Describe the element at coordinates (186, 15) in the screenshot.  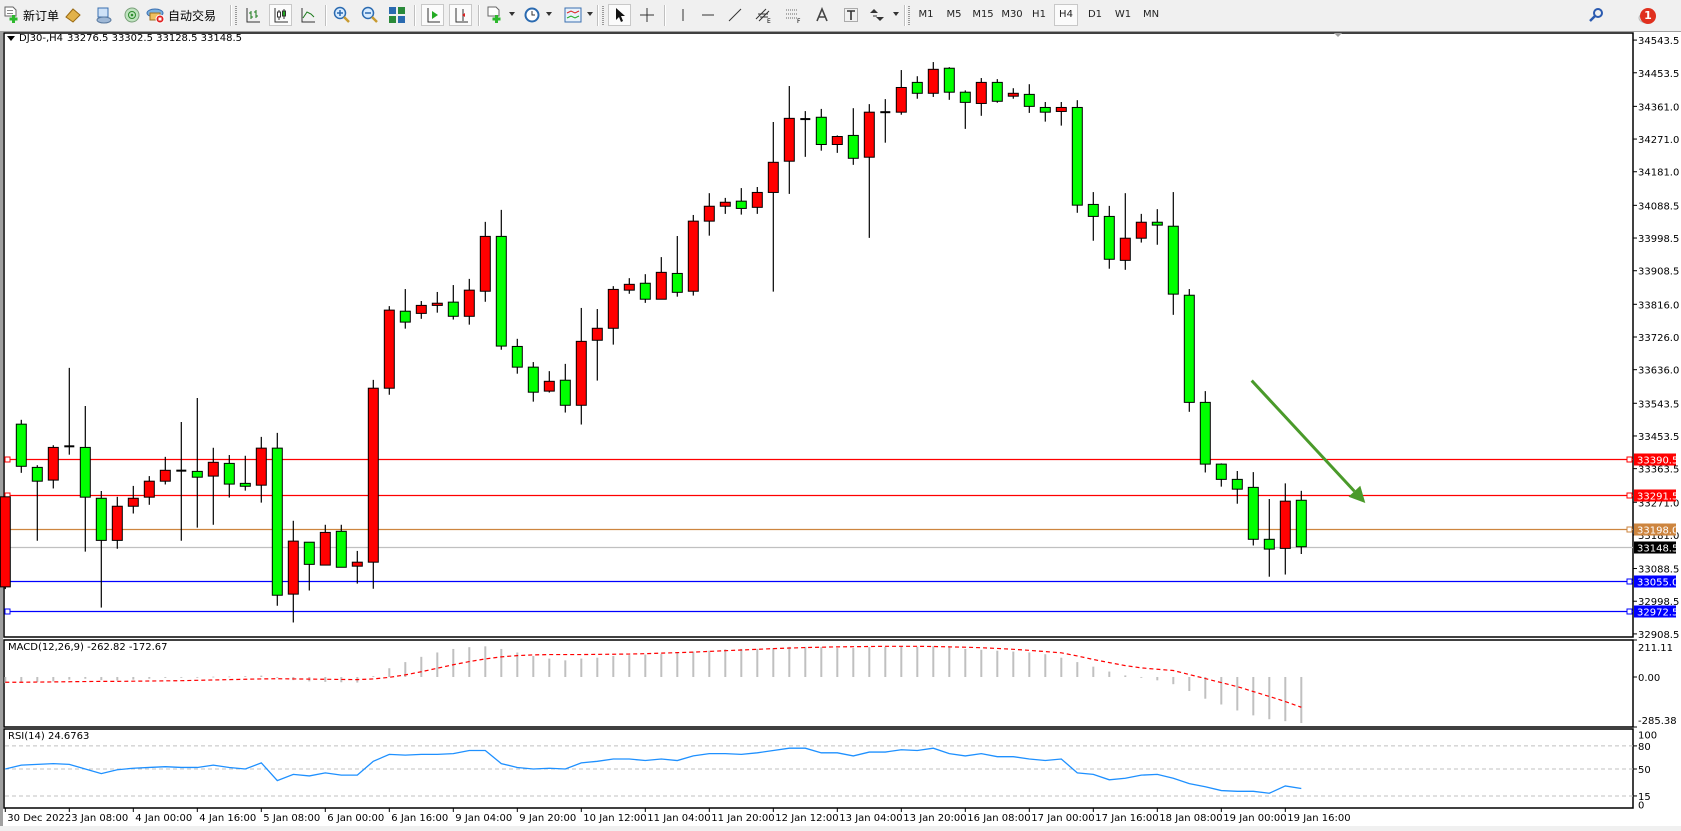
I see `autotrading-button: 自动交易` at that location.